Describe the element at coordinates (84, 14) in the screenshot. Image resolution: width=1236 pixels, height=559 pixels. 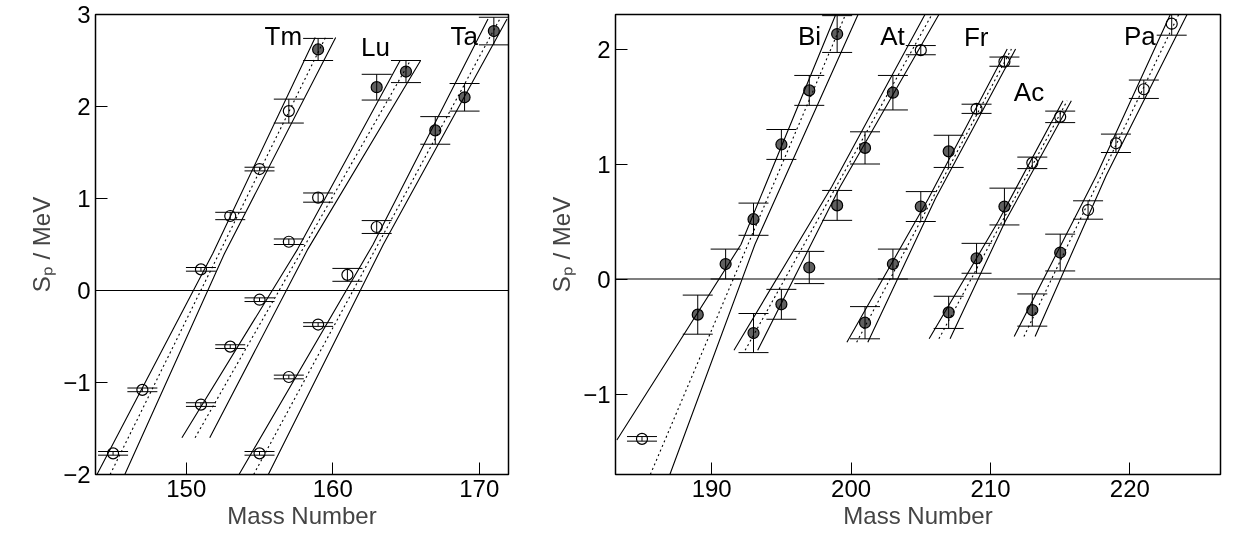
I see `y-tick-label: 3` at that location.